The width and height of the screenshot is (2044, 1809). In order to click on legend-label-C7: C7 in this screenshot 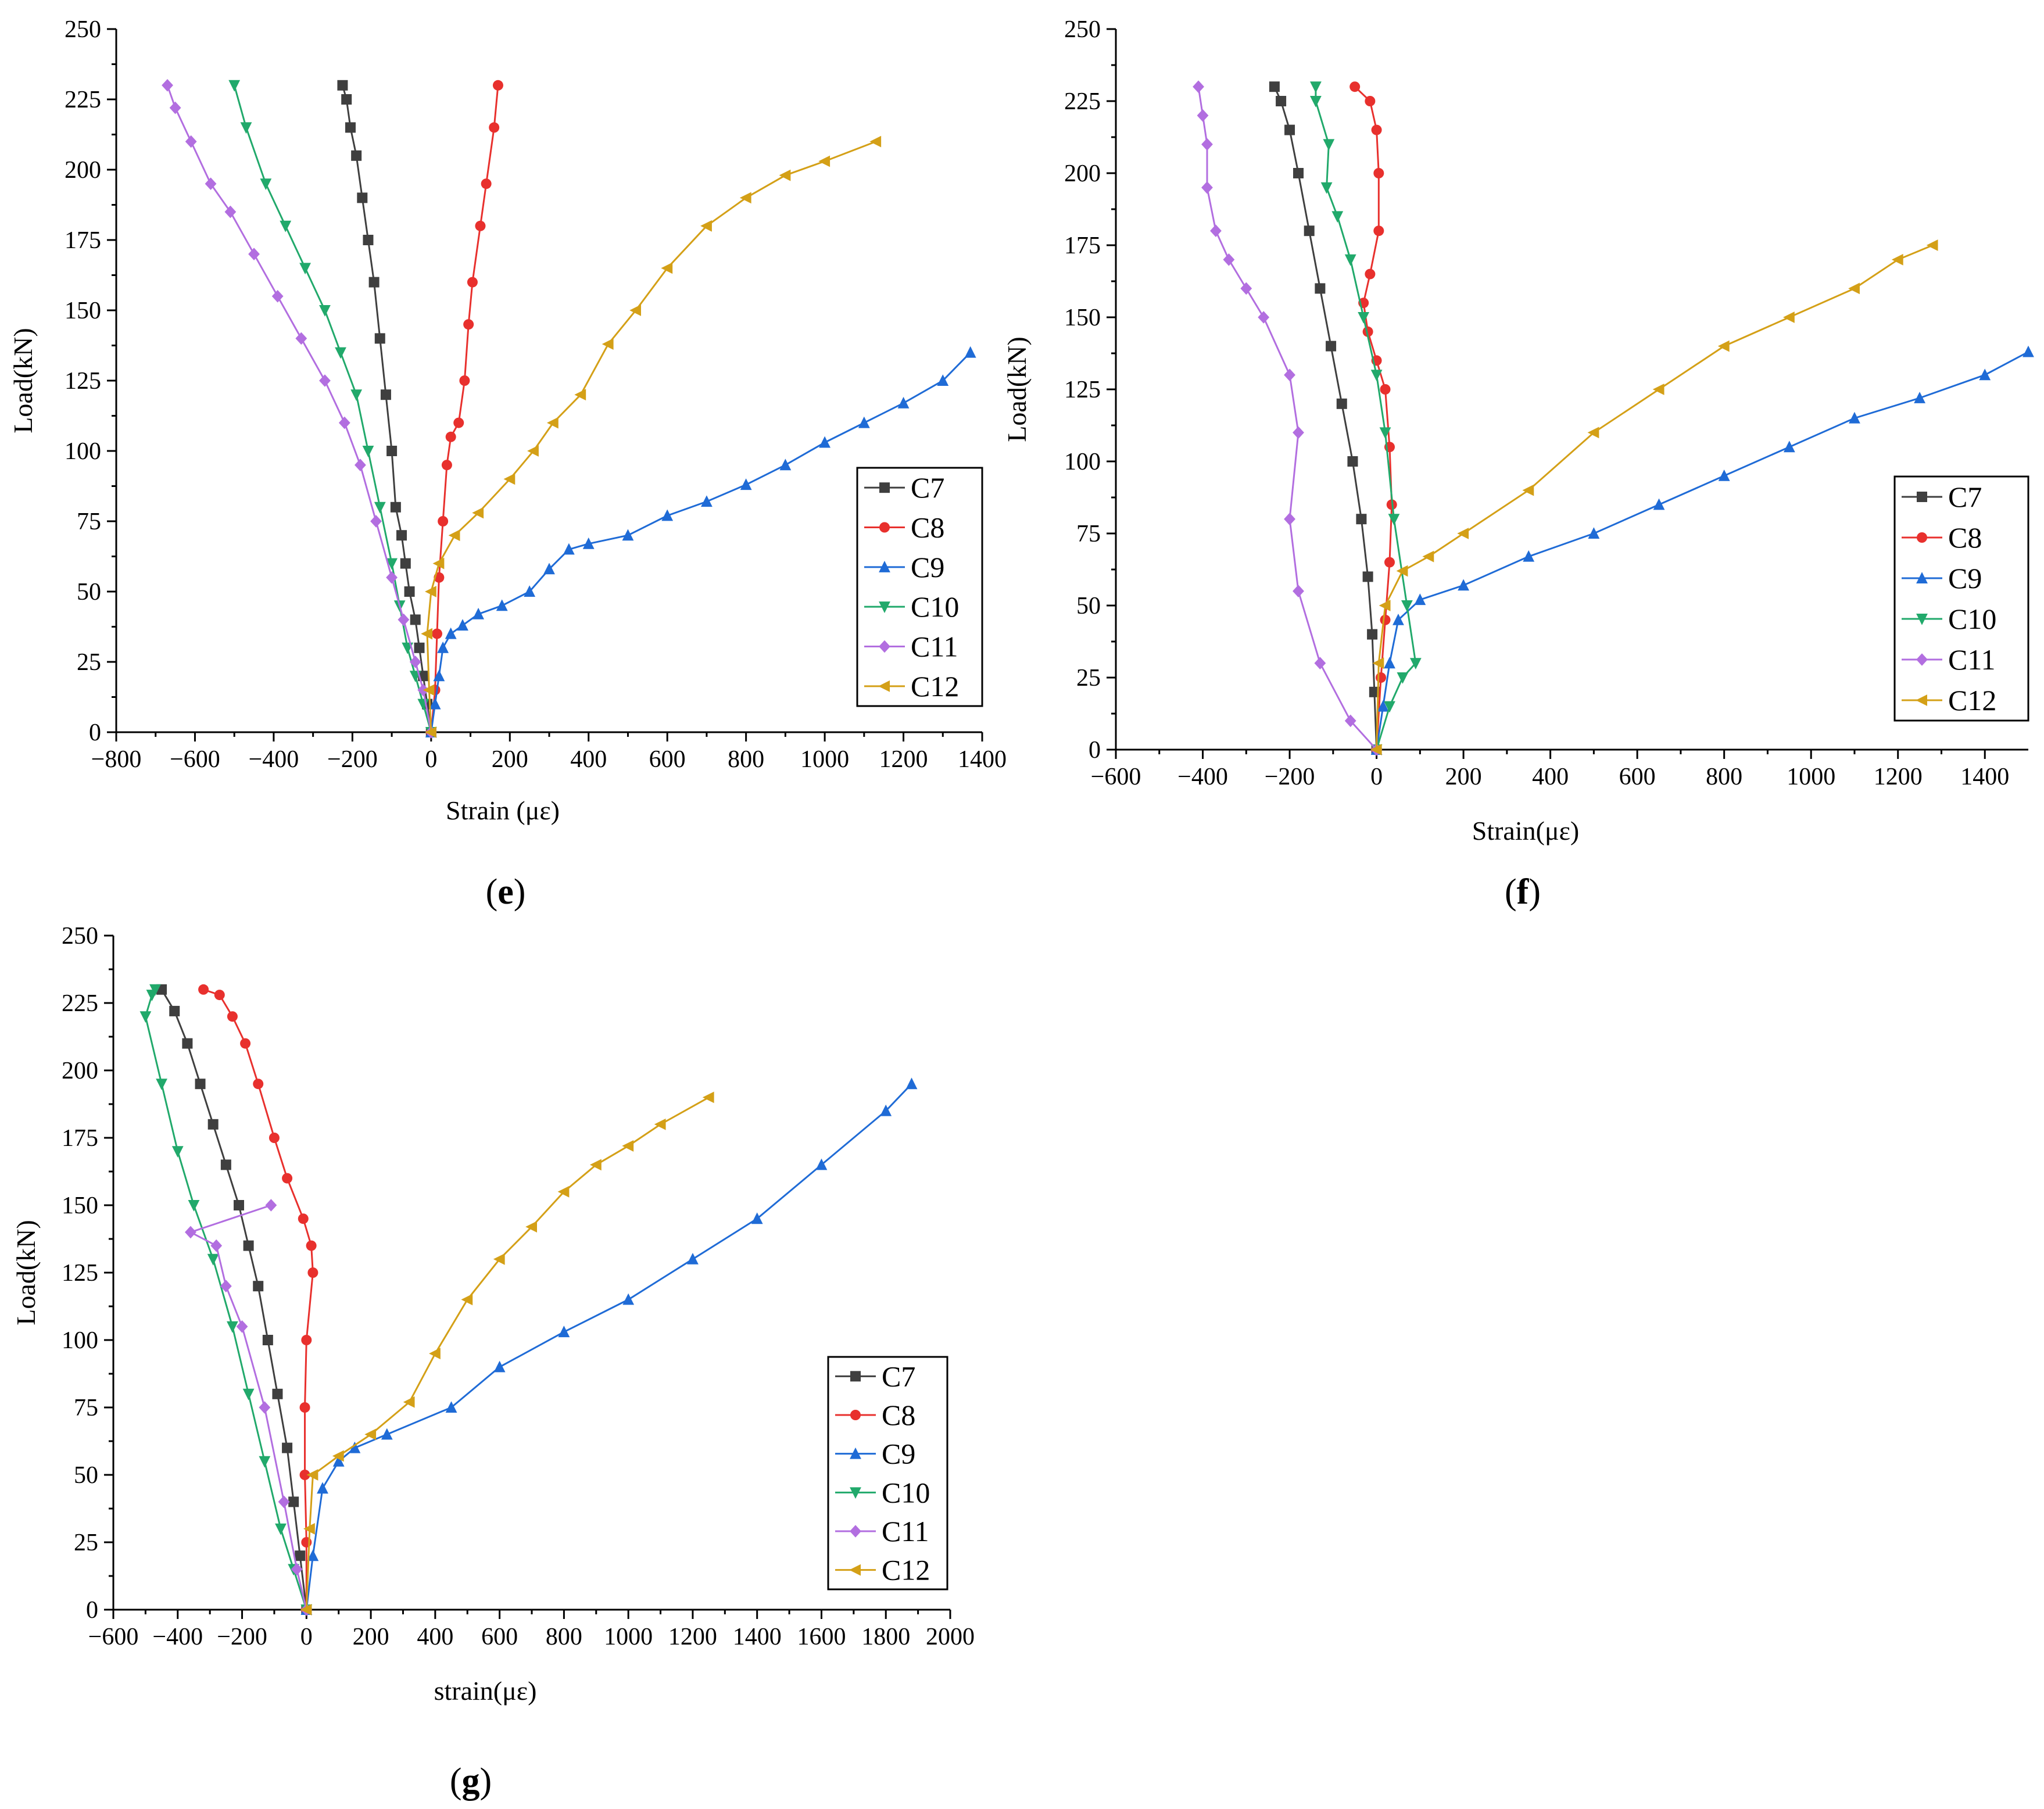, I will do `click(1965, 497)`.